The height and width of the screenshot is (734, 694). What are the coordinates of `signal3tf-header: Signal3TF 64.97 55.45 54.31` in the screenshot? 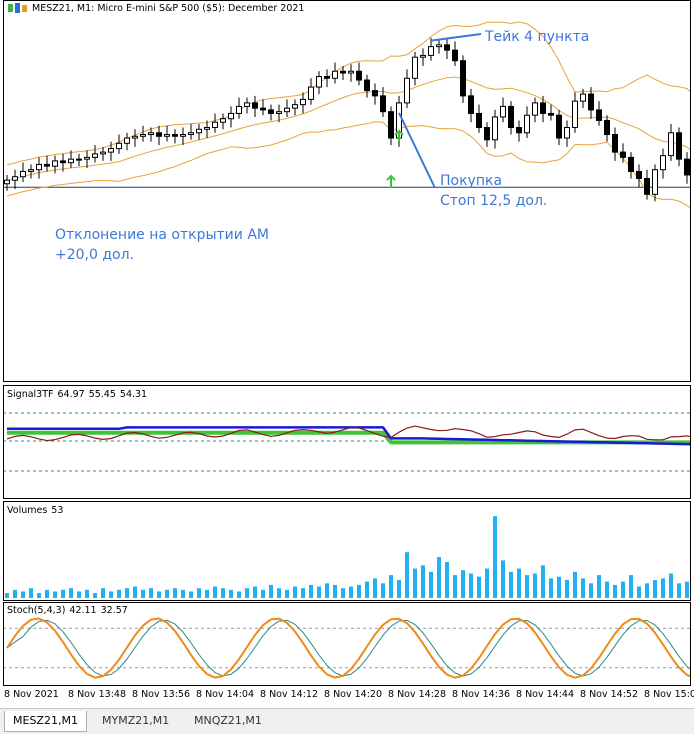 It's located at (79, 394).